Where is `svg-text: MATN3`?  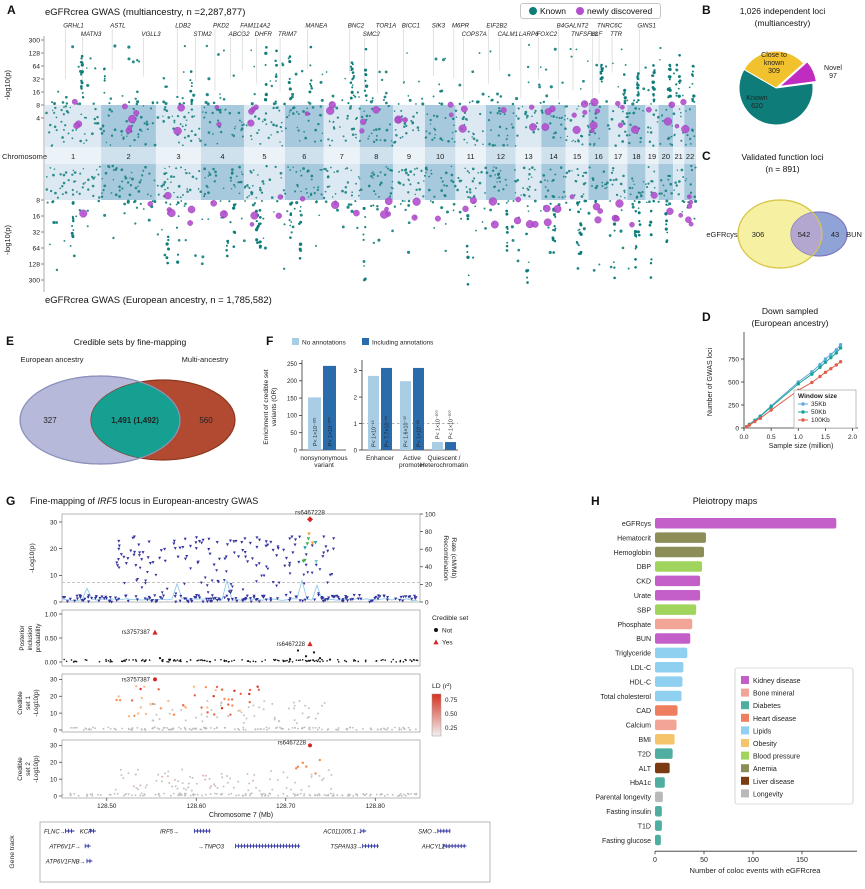 svg-text: MATN3 is located at coordinates (91, 34).